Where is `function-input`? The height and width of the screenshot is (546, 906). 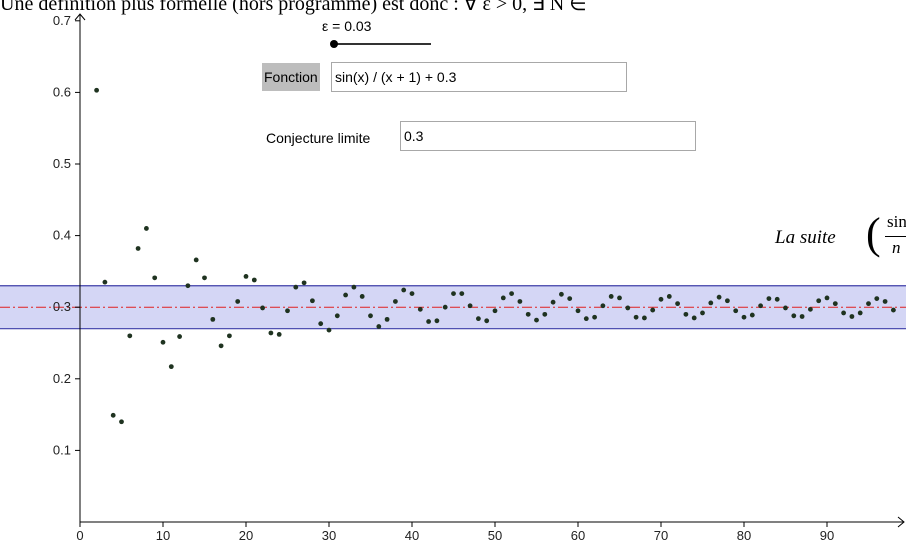
function-input is located at coordinates (479, 77).